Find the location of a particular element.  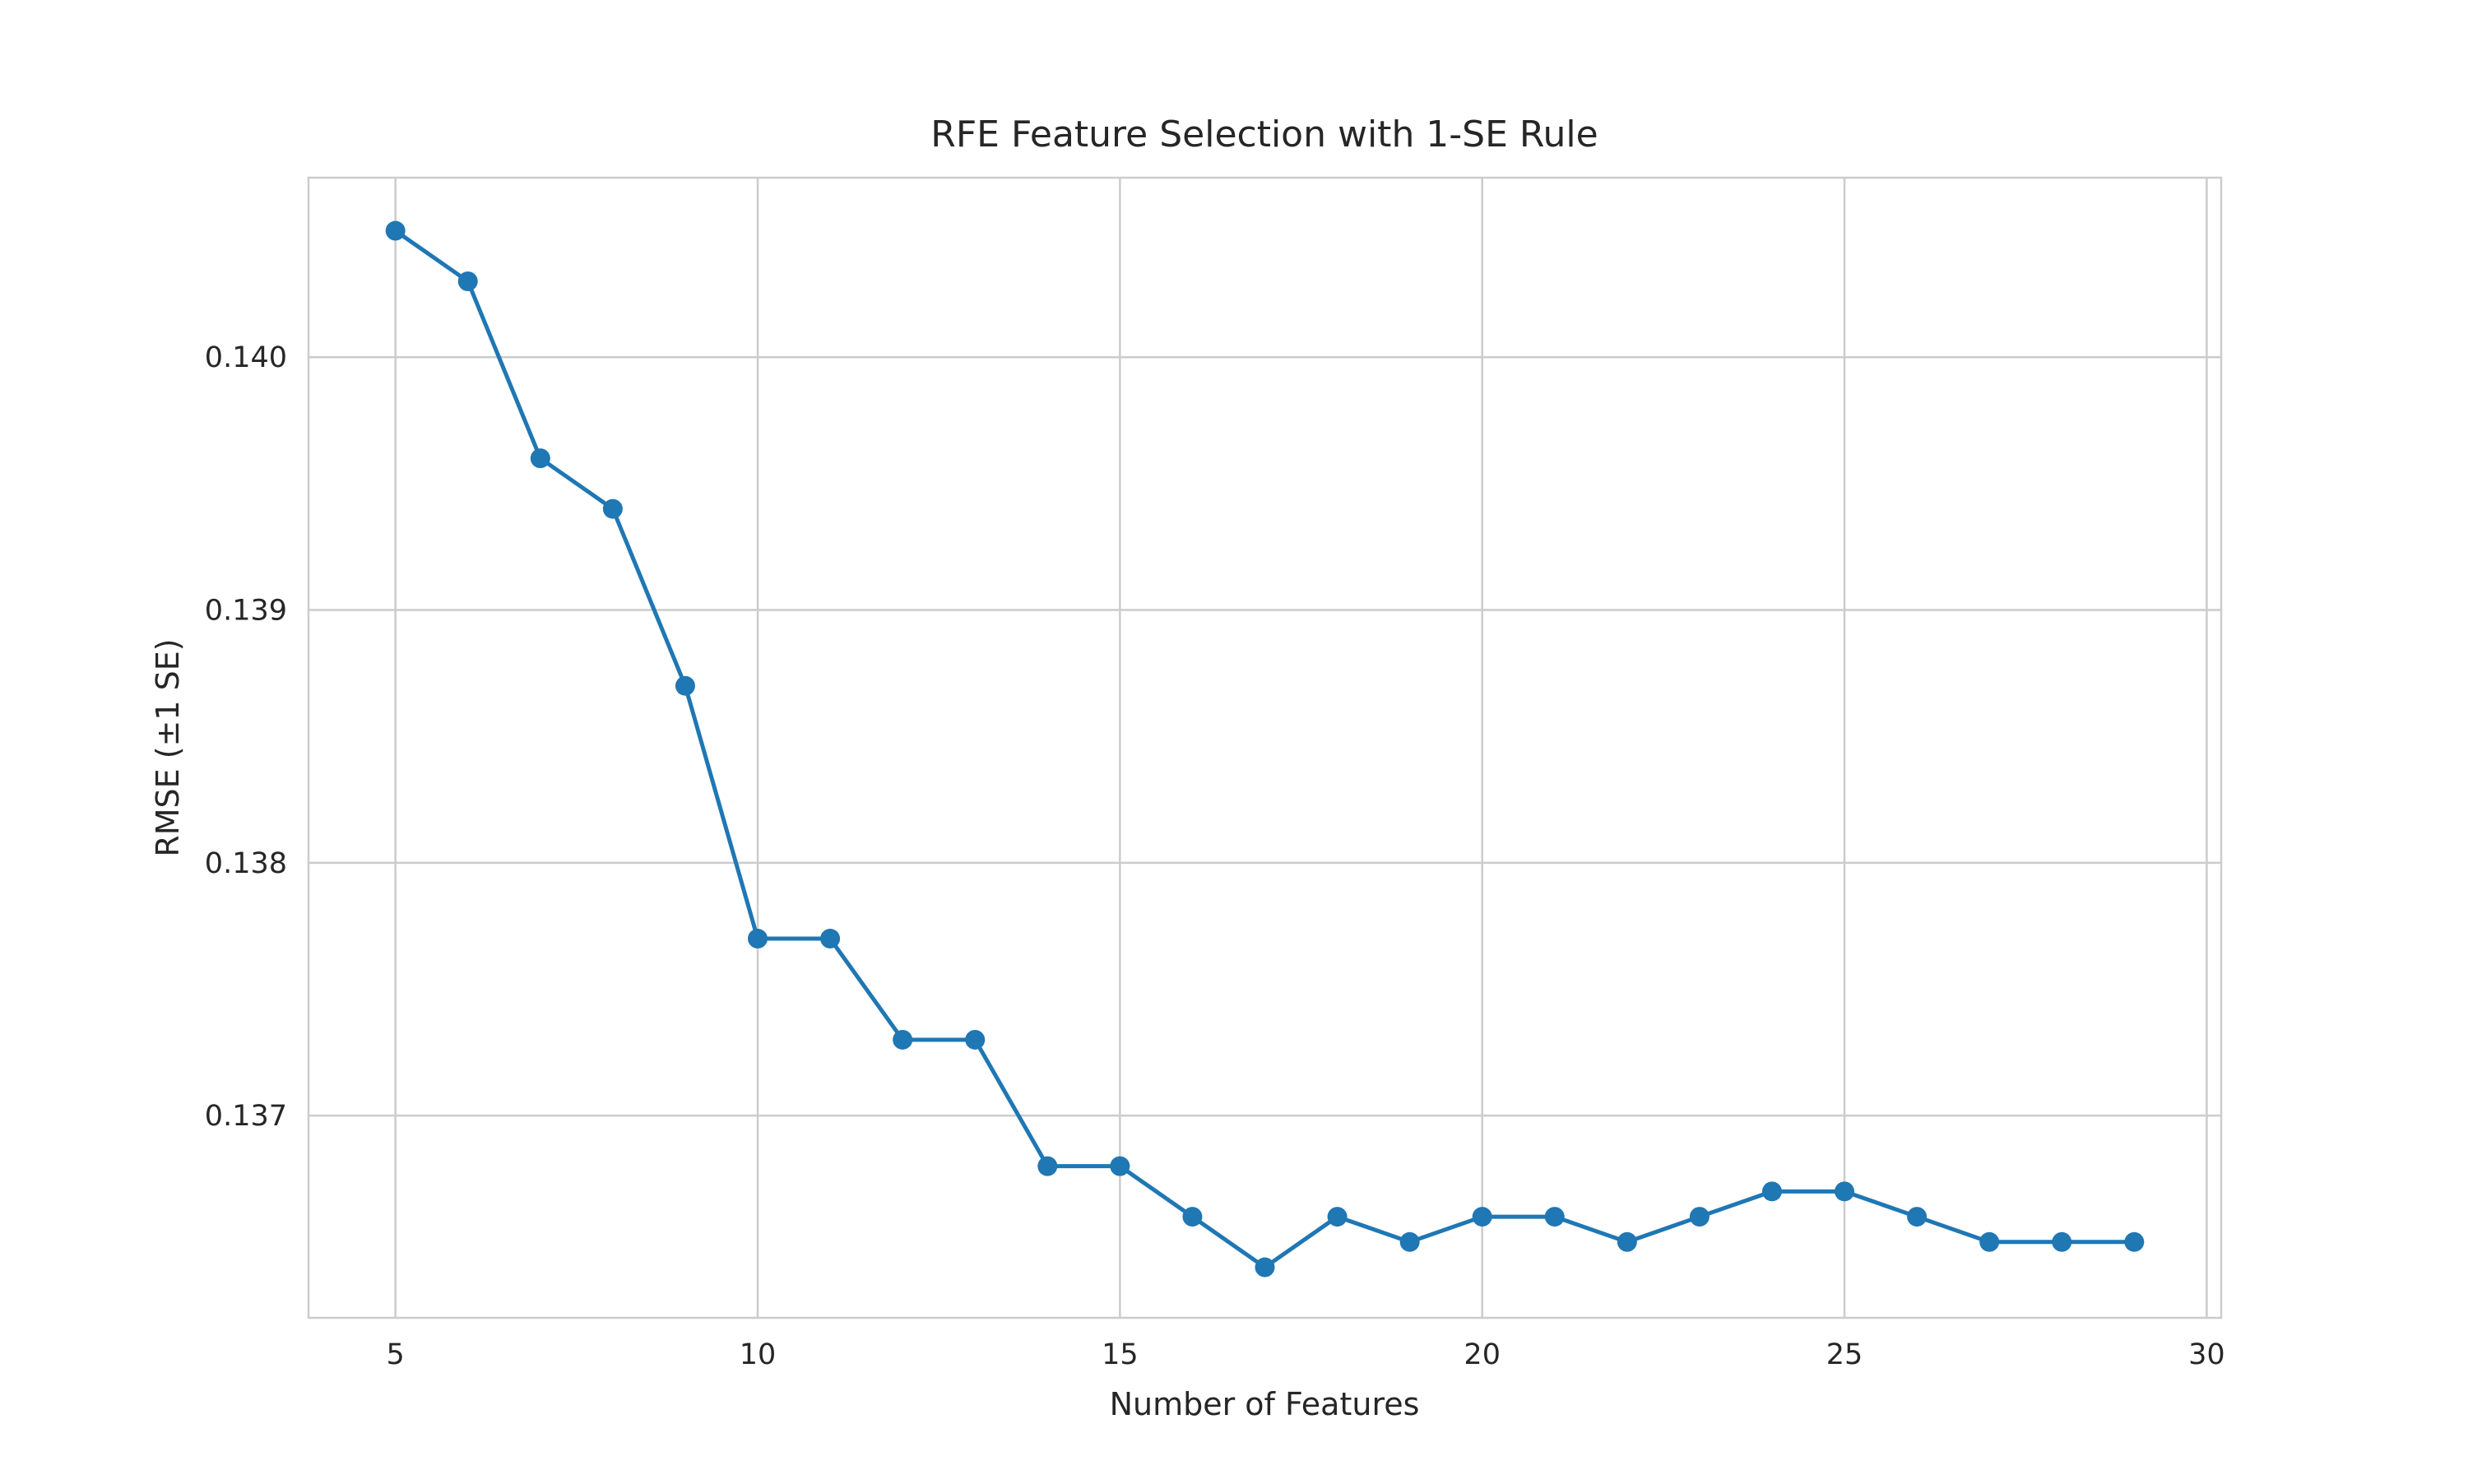

x-tick-label: 5 is located at coordinates (396, 1354).